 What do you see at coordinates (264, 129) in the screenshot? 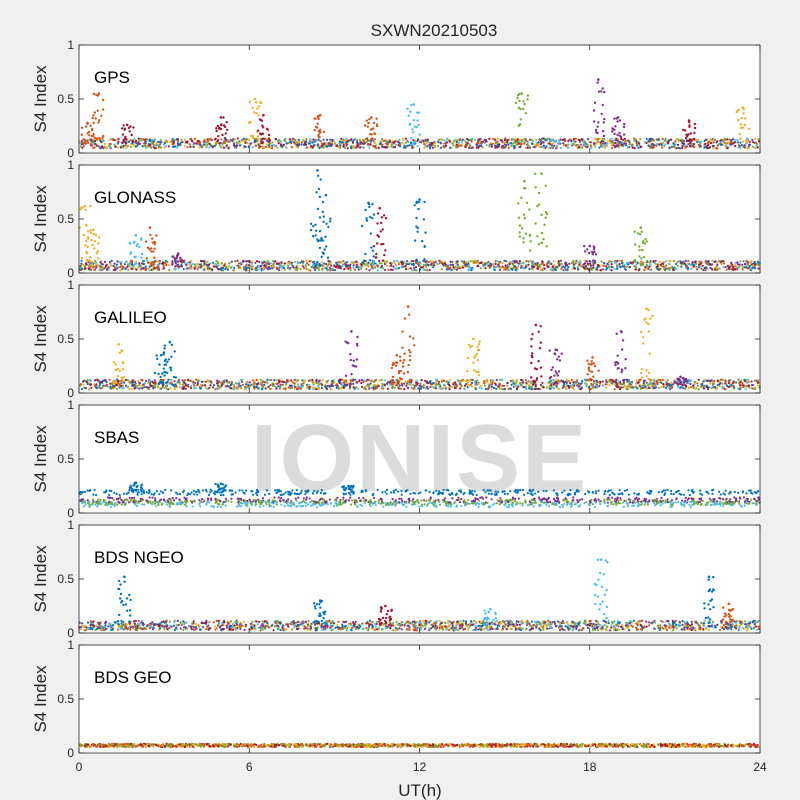
I see `spike` at bounding box center [264, 129].